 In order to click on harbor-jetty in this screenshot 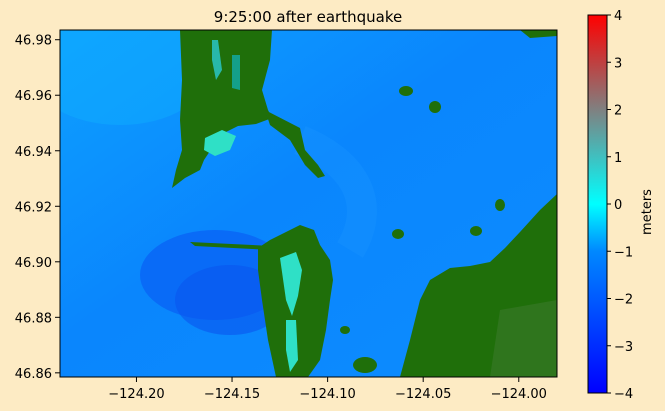, I will do `click(231, 246)`.